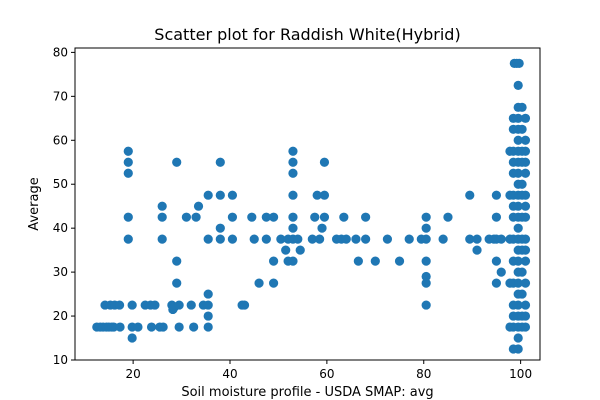  What do you see at coordinates (60, 272) in the screenshot?
I see `y-tick-label-30: 30` at bounding box center [60, 272].